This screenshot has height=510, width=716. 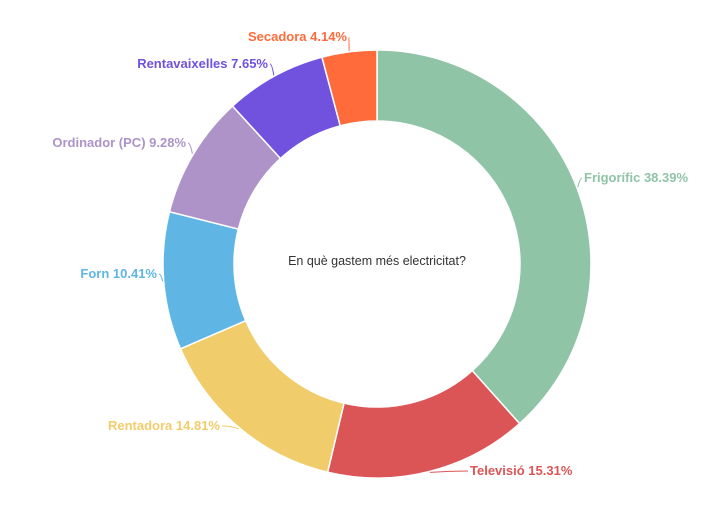 What do you see at coordinates (161, 277) in the screenshot?
I see `leader-line-forn` at bounding box center [161, 277].